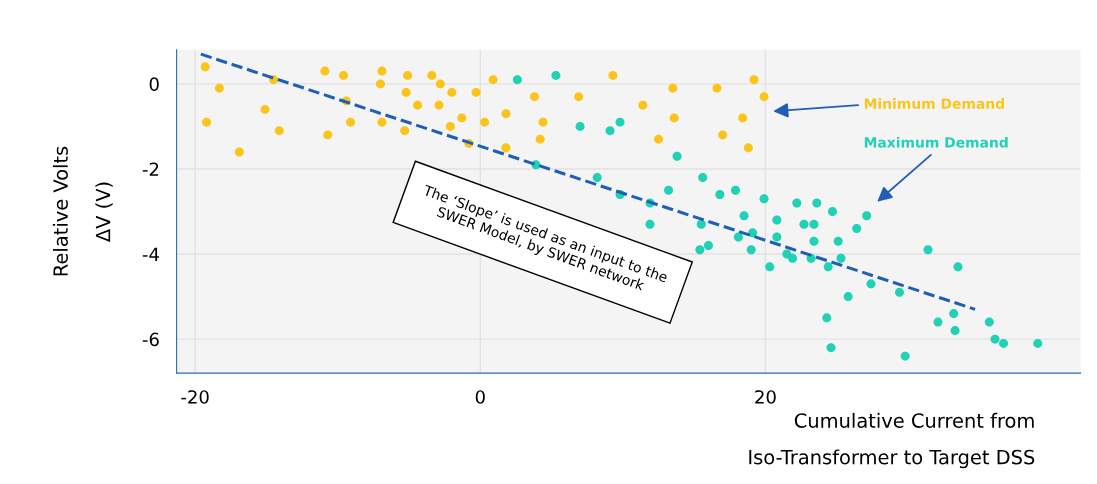  I want to click on y-tick-label: 0, so click(154, 84).